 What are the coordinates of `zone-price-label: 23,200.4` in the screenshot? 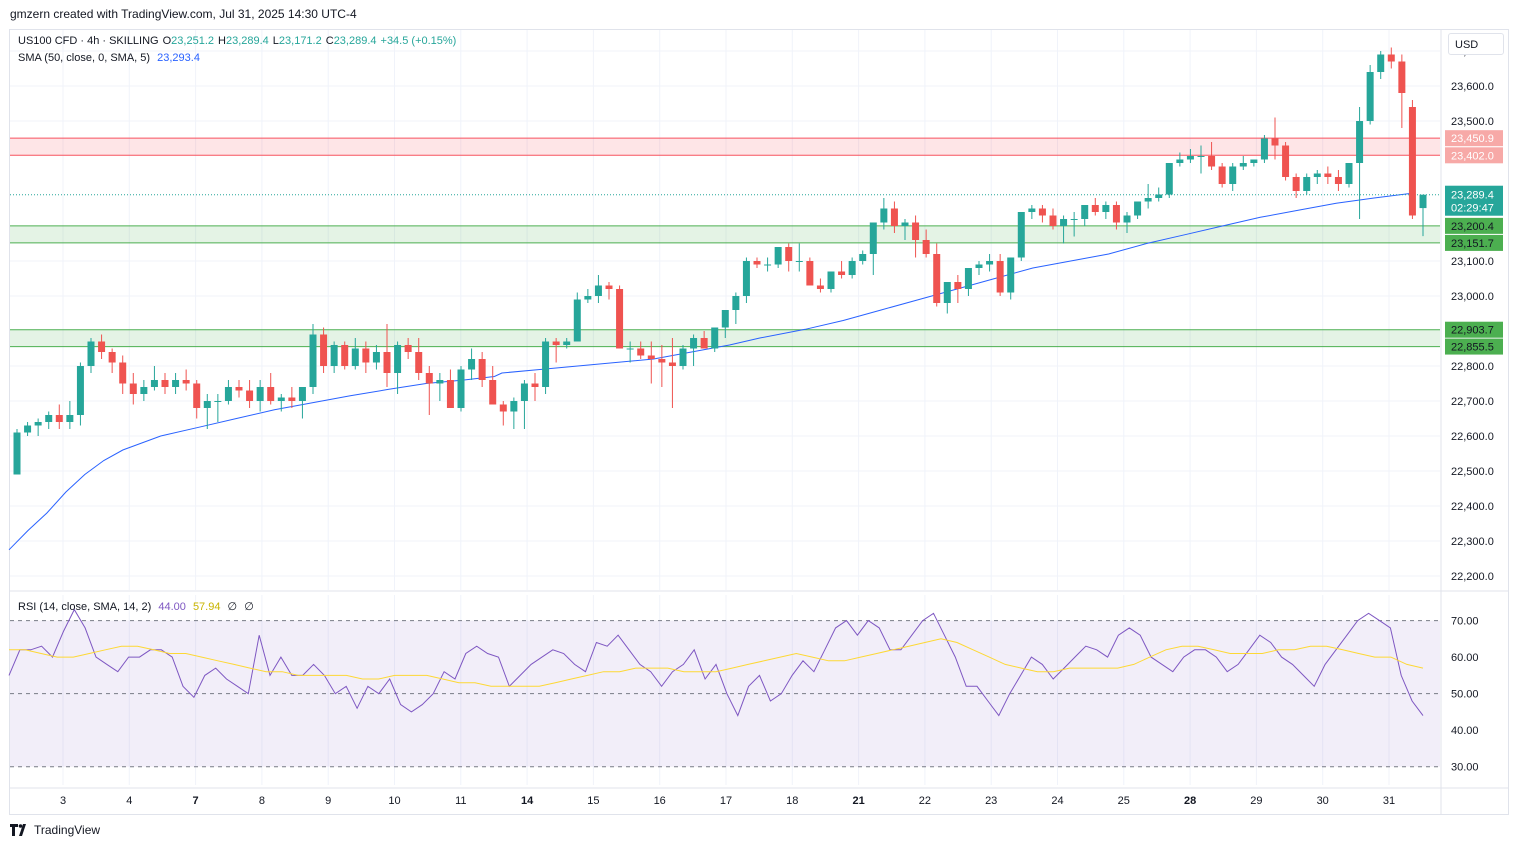 It's located at (1472, 227).